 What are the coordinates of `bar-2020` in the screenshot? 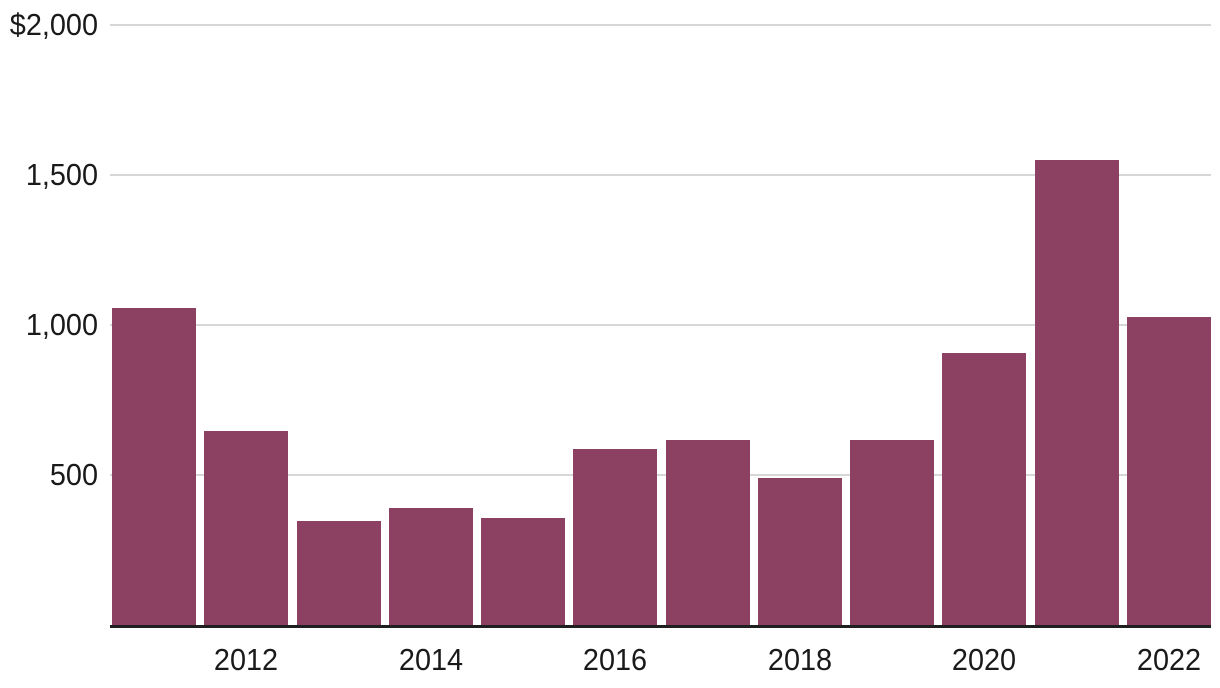 It's located at (984, 489).